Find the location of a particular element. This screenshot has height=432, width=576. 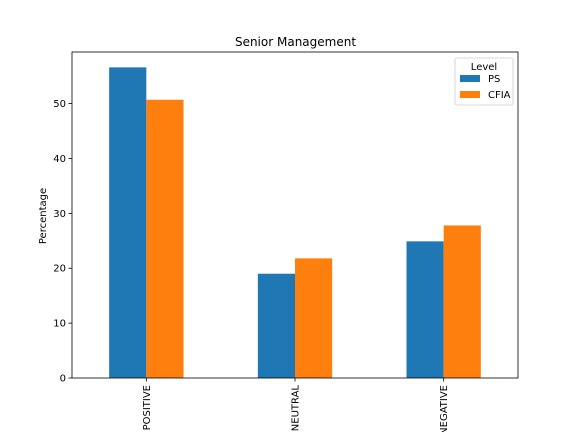

x-tick-label: NEGATIVE is located at coordinates (444, 408).